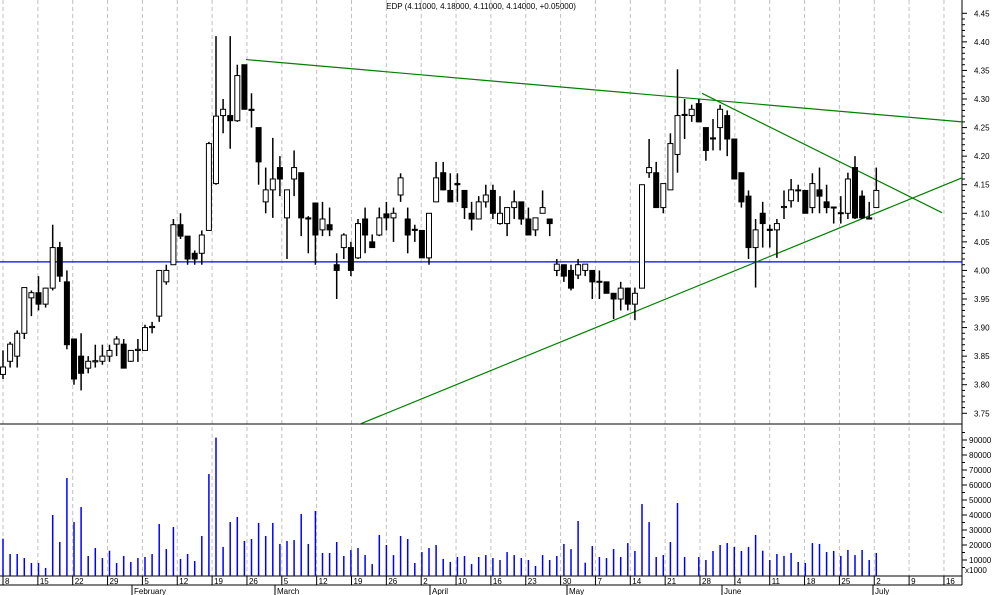 The width and height of the screenshot is (994, 595). Describe the element at coordinates (982, 42) in the screenshot. I see `price-tick-label: 4.40` at that location.